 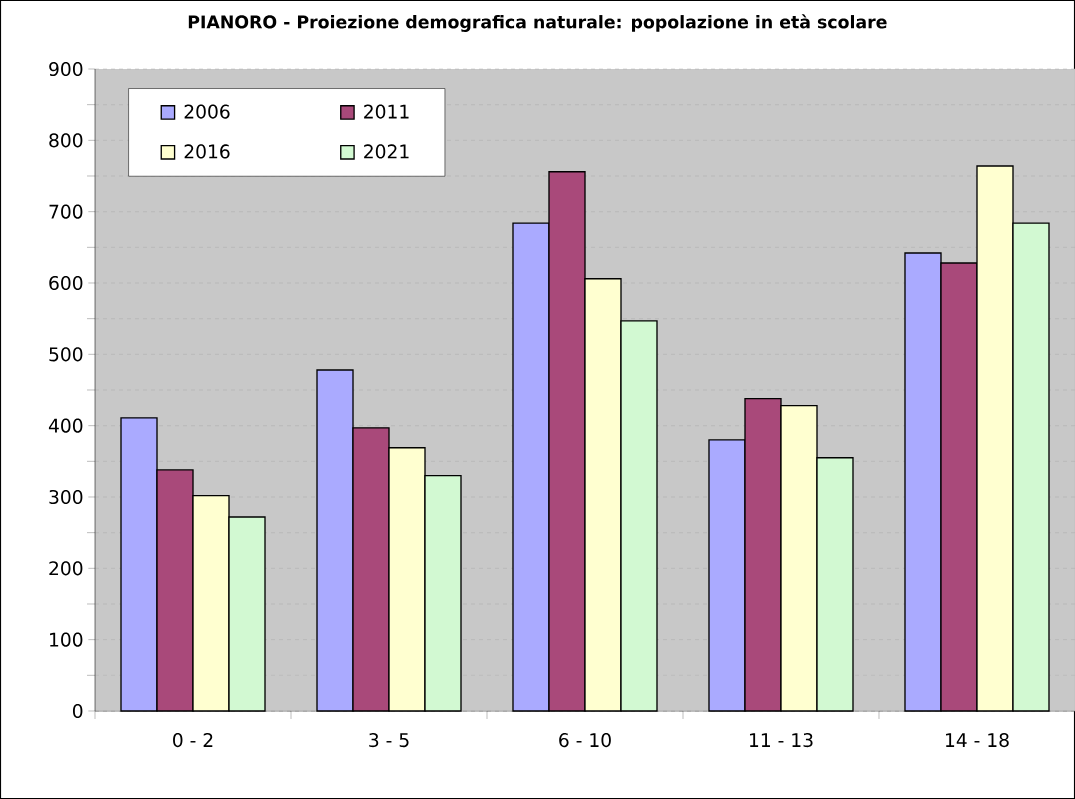 I want to click on y-tick-label: 900, so click(x=66, y=69).